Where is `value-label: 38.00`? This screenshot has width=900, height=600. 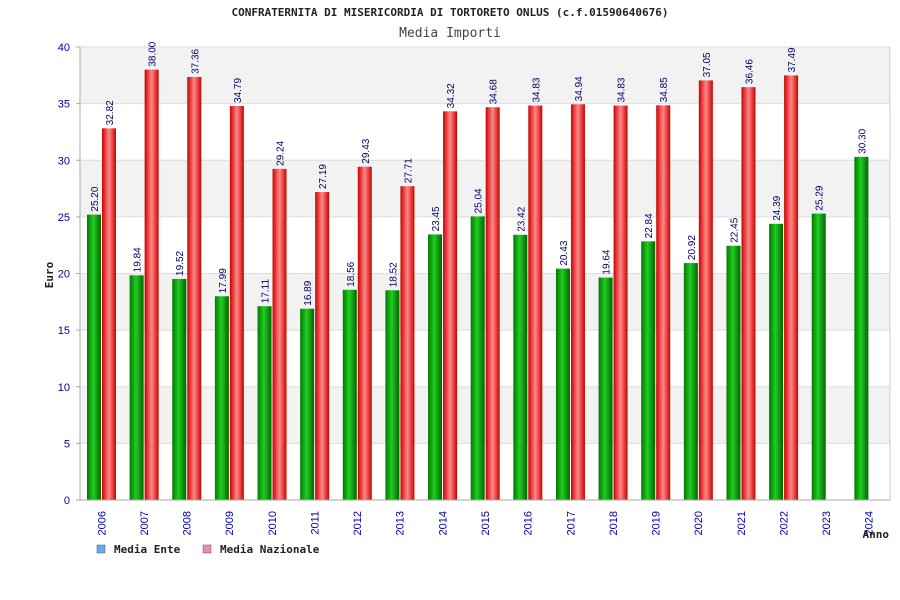 value-label: 38.00 is located at coordinates (153, 53).